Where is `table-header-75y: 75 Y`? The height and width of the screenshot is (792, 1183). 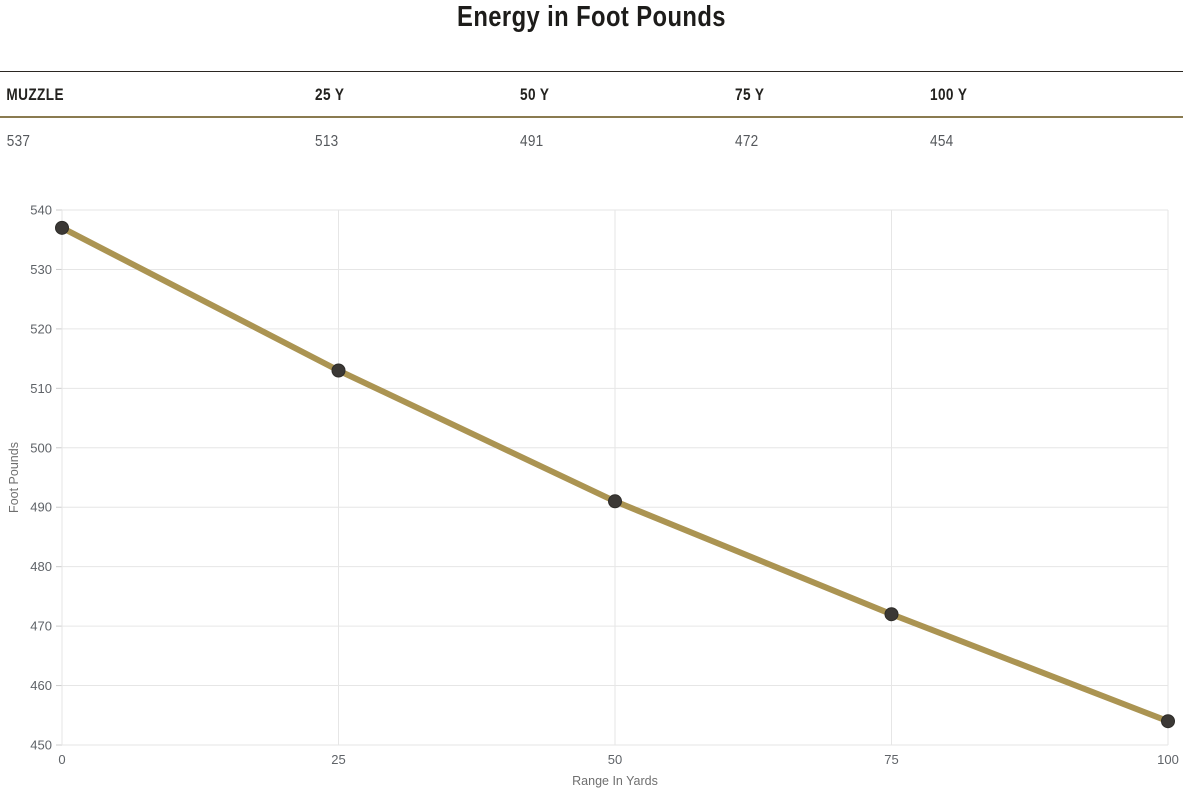 table-header-75y: 75 Y is located at coordinates (750, 94).